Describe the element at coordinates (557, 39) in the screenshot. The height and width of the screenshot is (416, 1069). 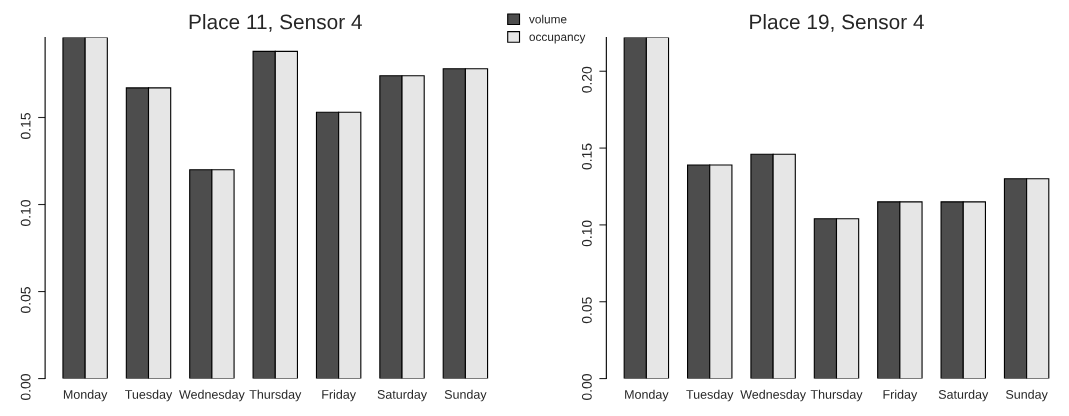
I see `legend-label: occupancy` at that location.